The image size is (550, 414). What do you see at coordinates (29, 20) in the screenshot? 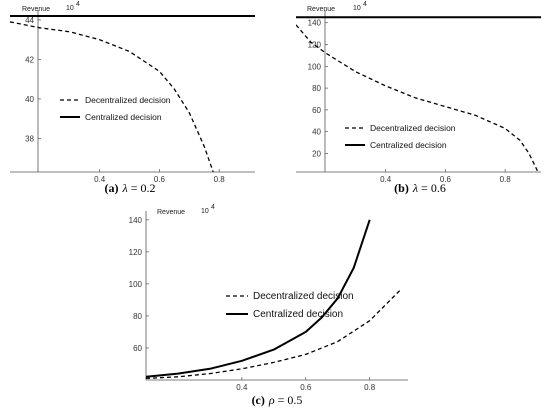
I see `y-tick-label: 44` at bounding box center [29, 20].